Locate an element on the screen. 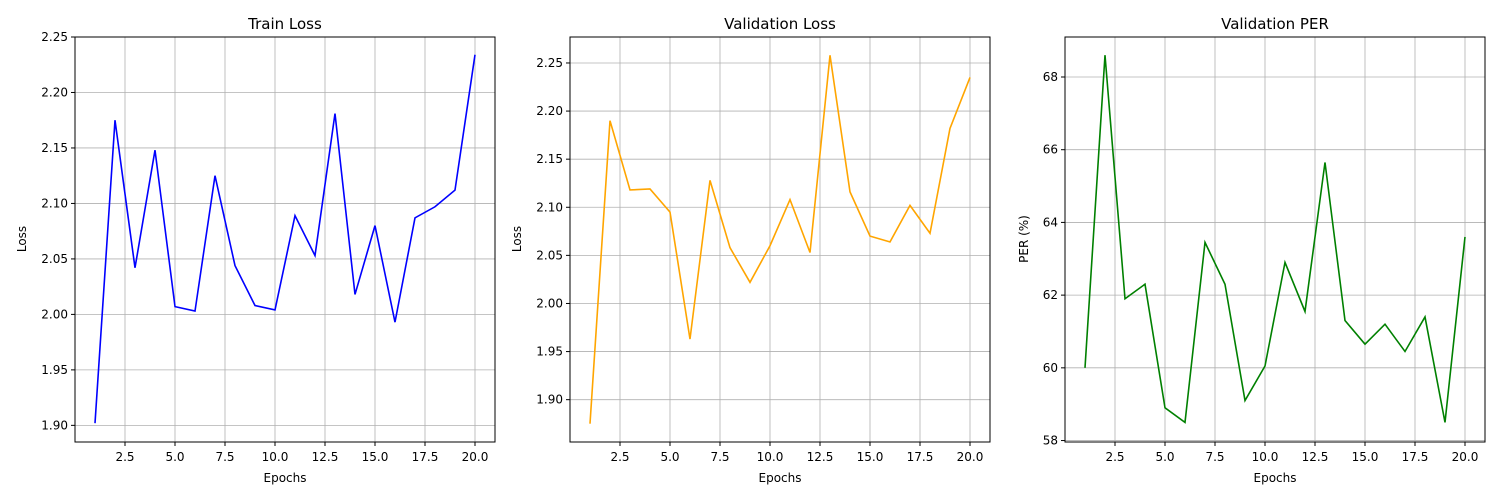 This screenshot has width=1500, height=500. chart-title: Validation PER is located at coordinates (1275, 24).